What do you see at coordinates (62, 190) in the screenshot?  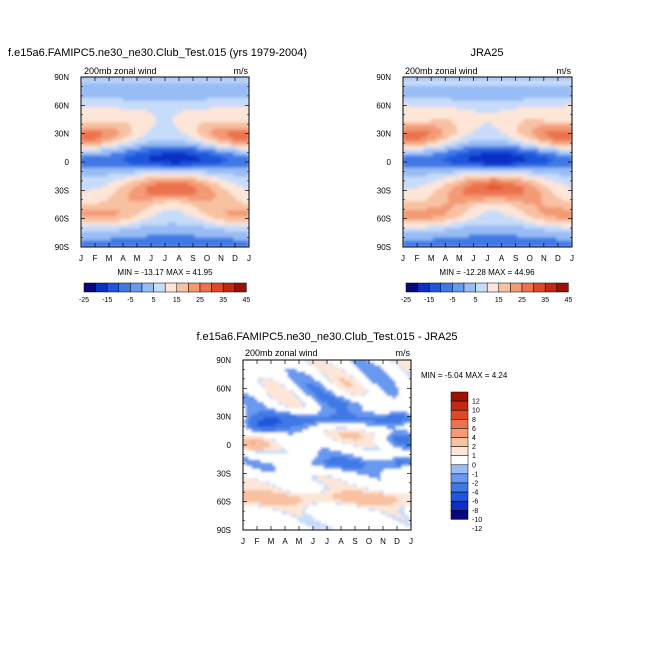 I see `y-tick-label: 30S` at bounding box center [62, 190].